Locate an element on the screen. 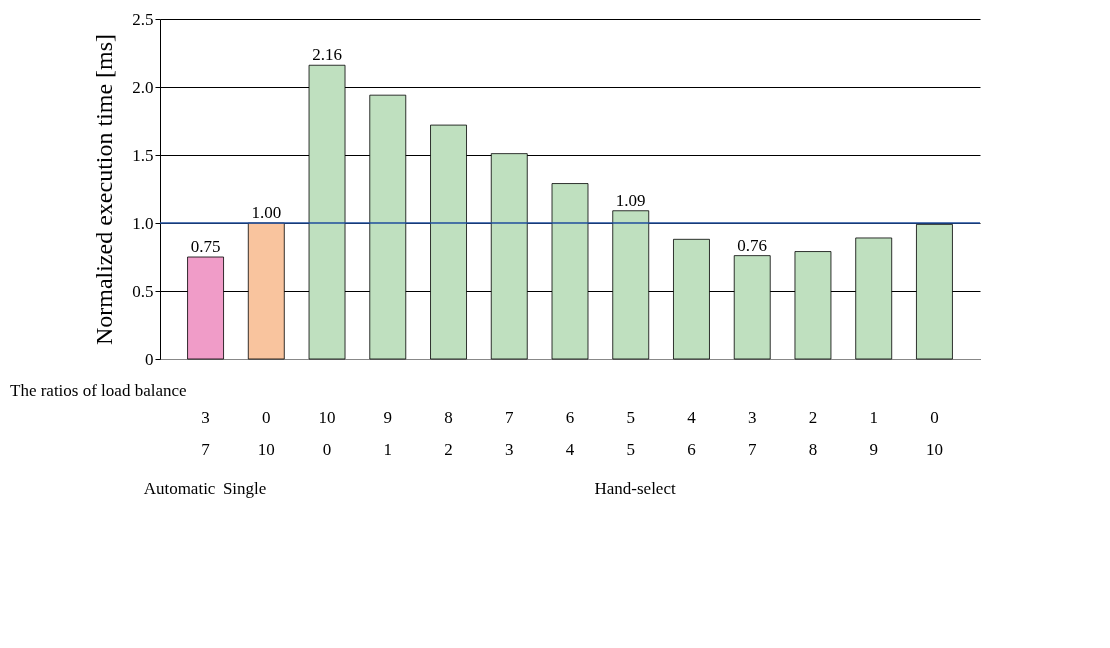  y-tick-label: 0 is located at coordinates (149, 359).